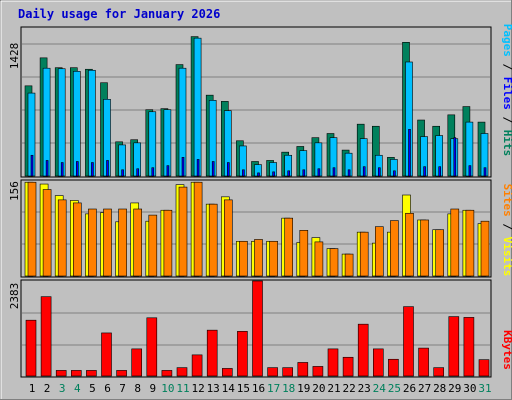  I want to click on legend-text: KBytes, so click(506, 350).